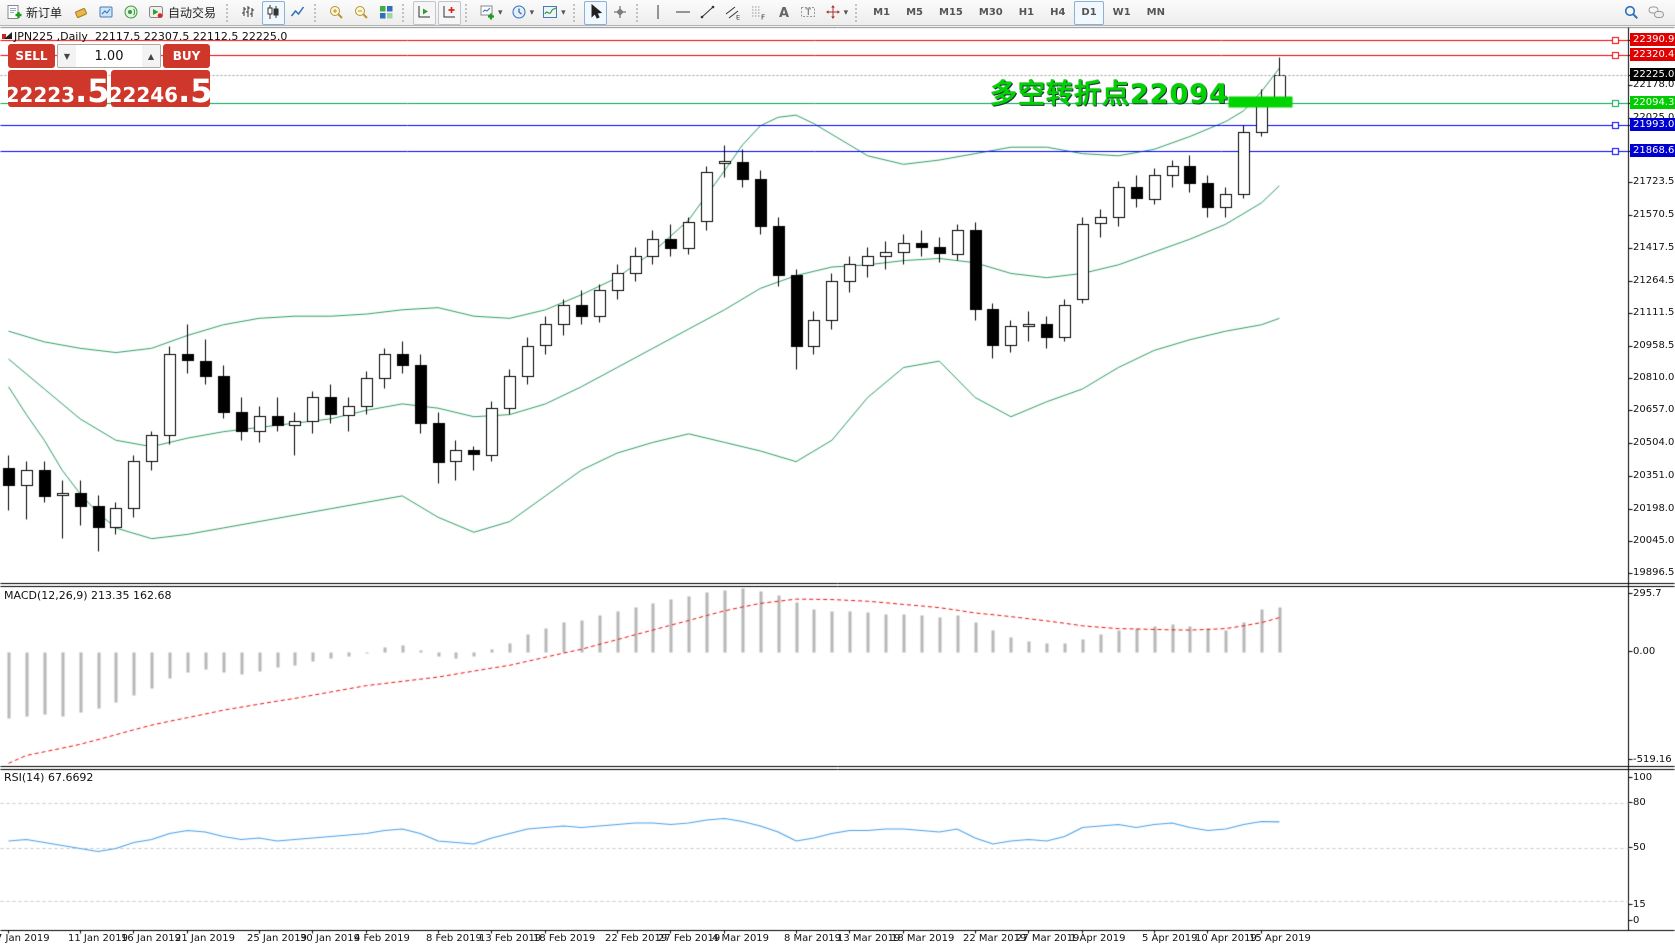 The width and height of the screenshot is (1675, 947). I want to click on tf-w1-button: W1, so click(1122, 13).